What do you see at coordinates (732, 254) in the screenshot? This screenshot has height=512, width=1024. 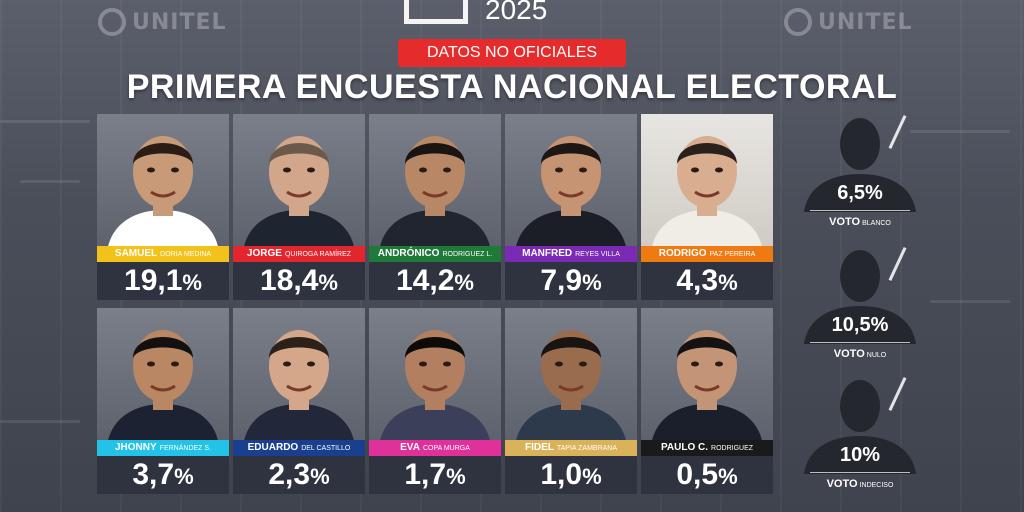 I see `candidate-last-name: PAZ PEREIRA` at bounding box center [732, 254].